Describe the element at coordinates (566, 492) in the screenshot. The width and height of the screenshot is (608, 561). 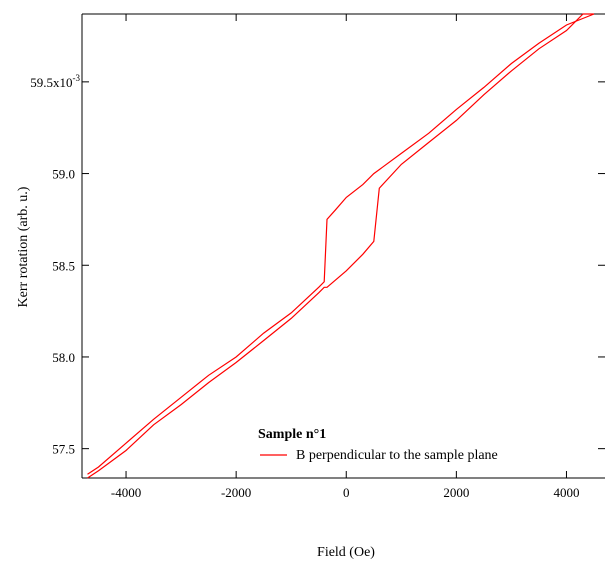
I see `x-tick-label: 4000` at that location.